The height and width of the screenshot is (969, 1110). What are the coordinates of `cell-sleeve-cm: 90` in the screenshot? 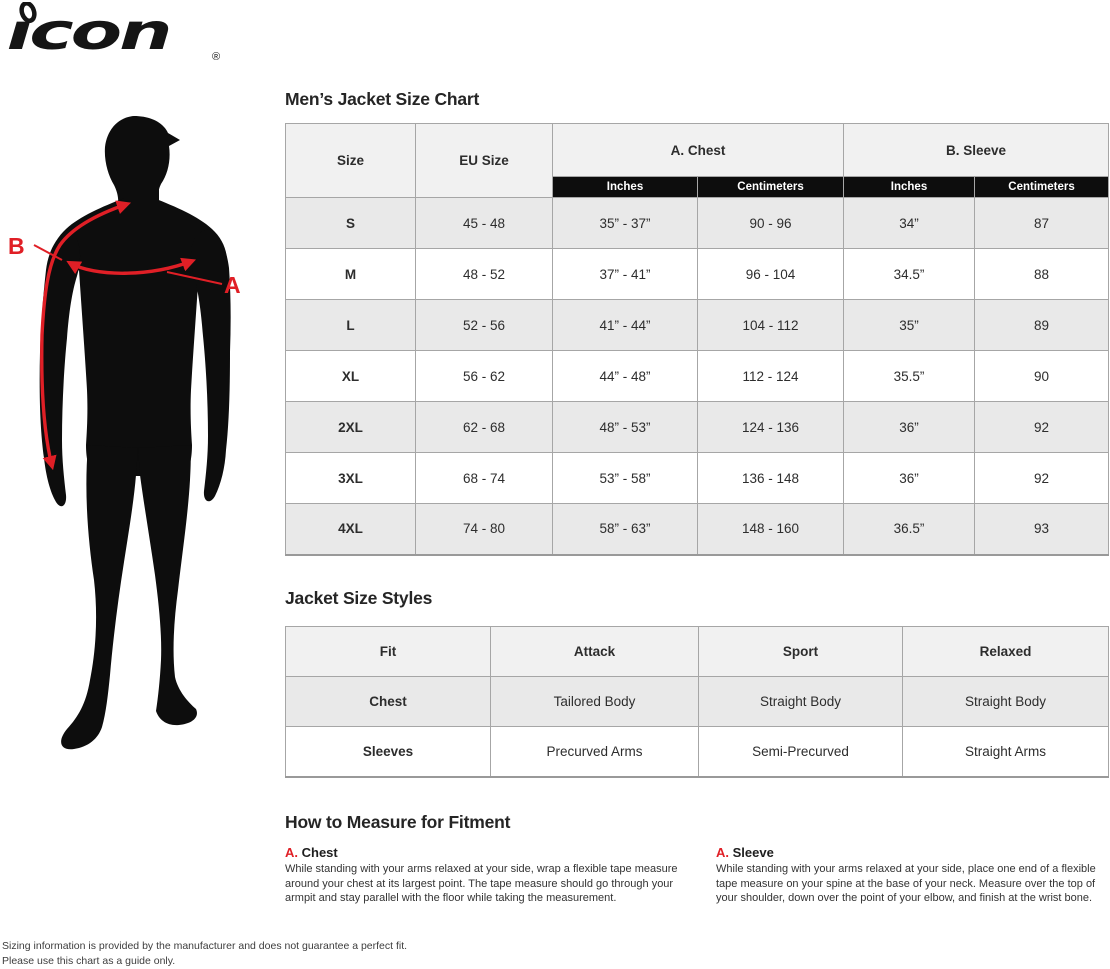 It's located at (1042, 376).